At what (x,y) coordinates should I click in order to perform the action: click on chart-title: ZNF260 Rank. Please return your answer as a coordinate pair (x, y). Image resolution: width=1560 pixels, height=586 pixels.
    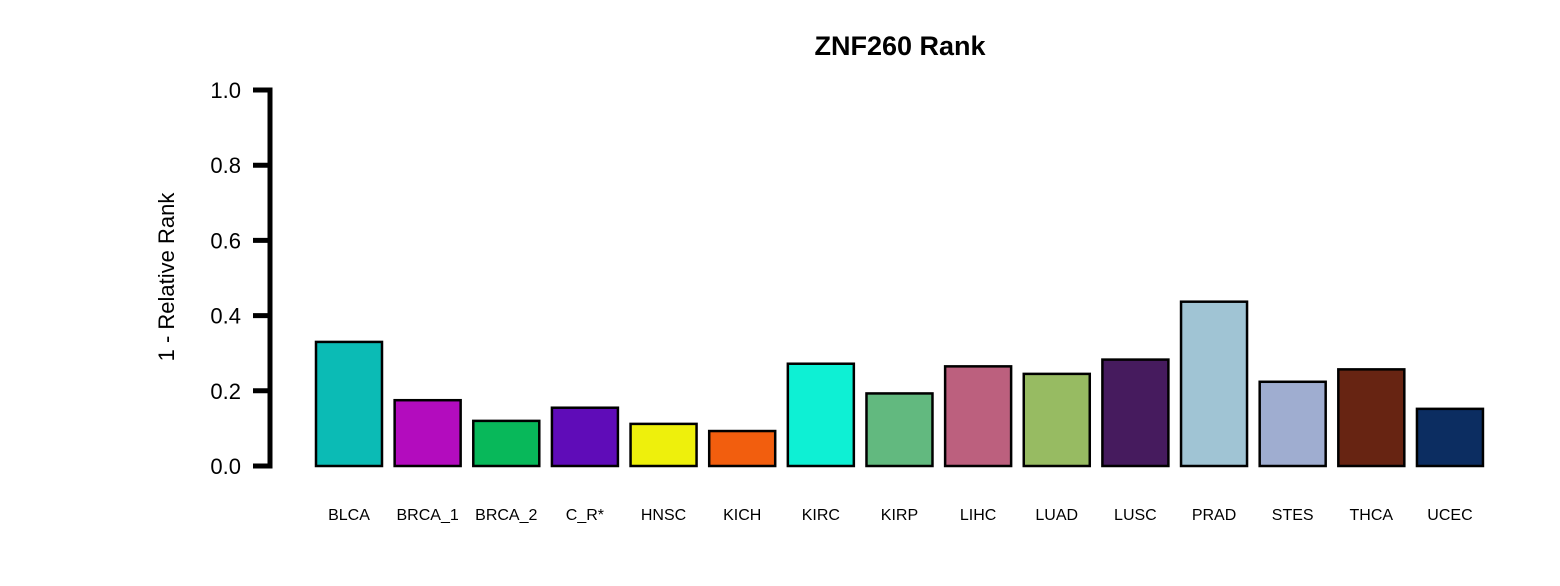
    Looking at the image, I should click on (900, 46).